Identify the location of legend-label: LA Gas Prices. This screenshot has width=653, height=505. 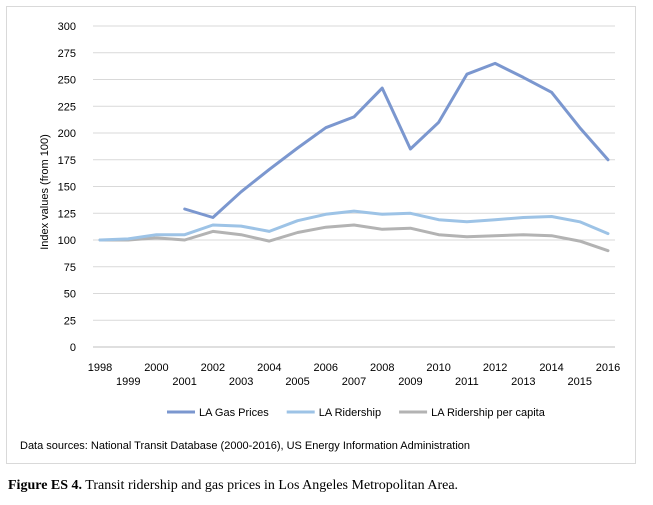
(234, 413).